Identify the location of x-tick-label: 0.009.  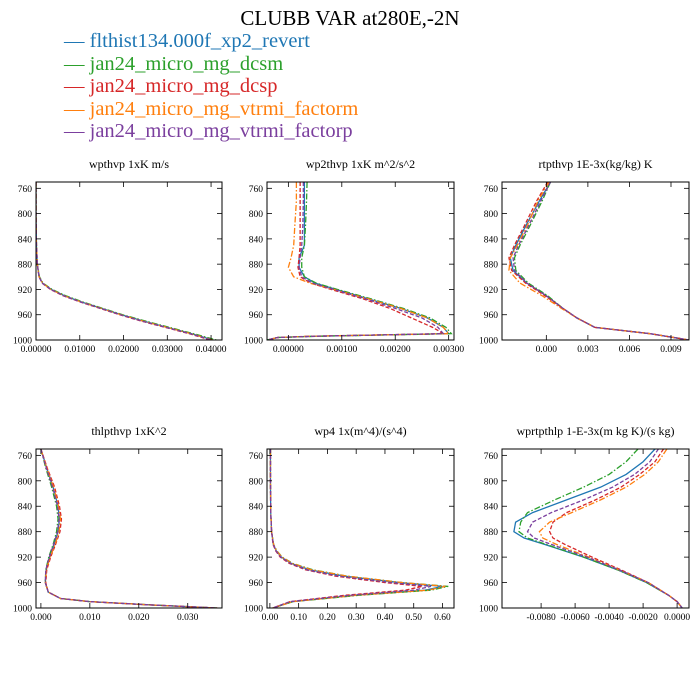
(671, 350).